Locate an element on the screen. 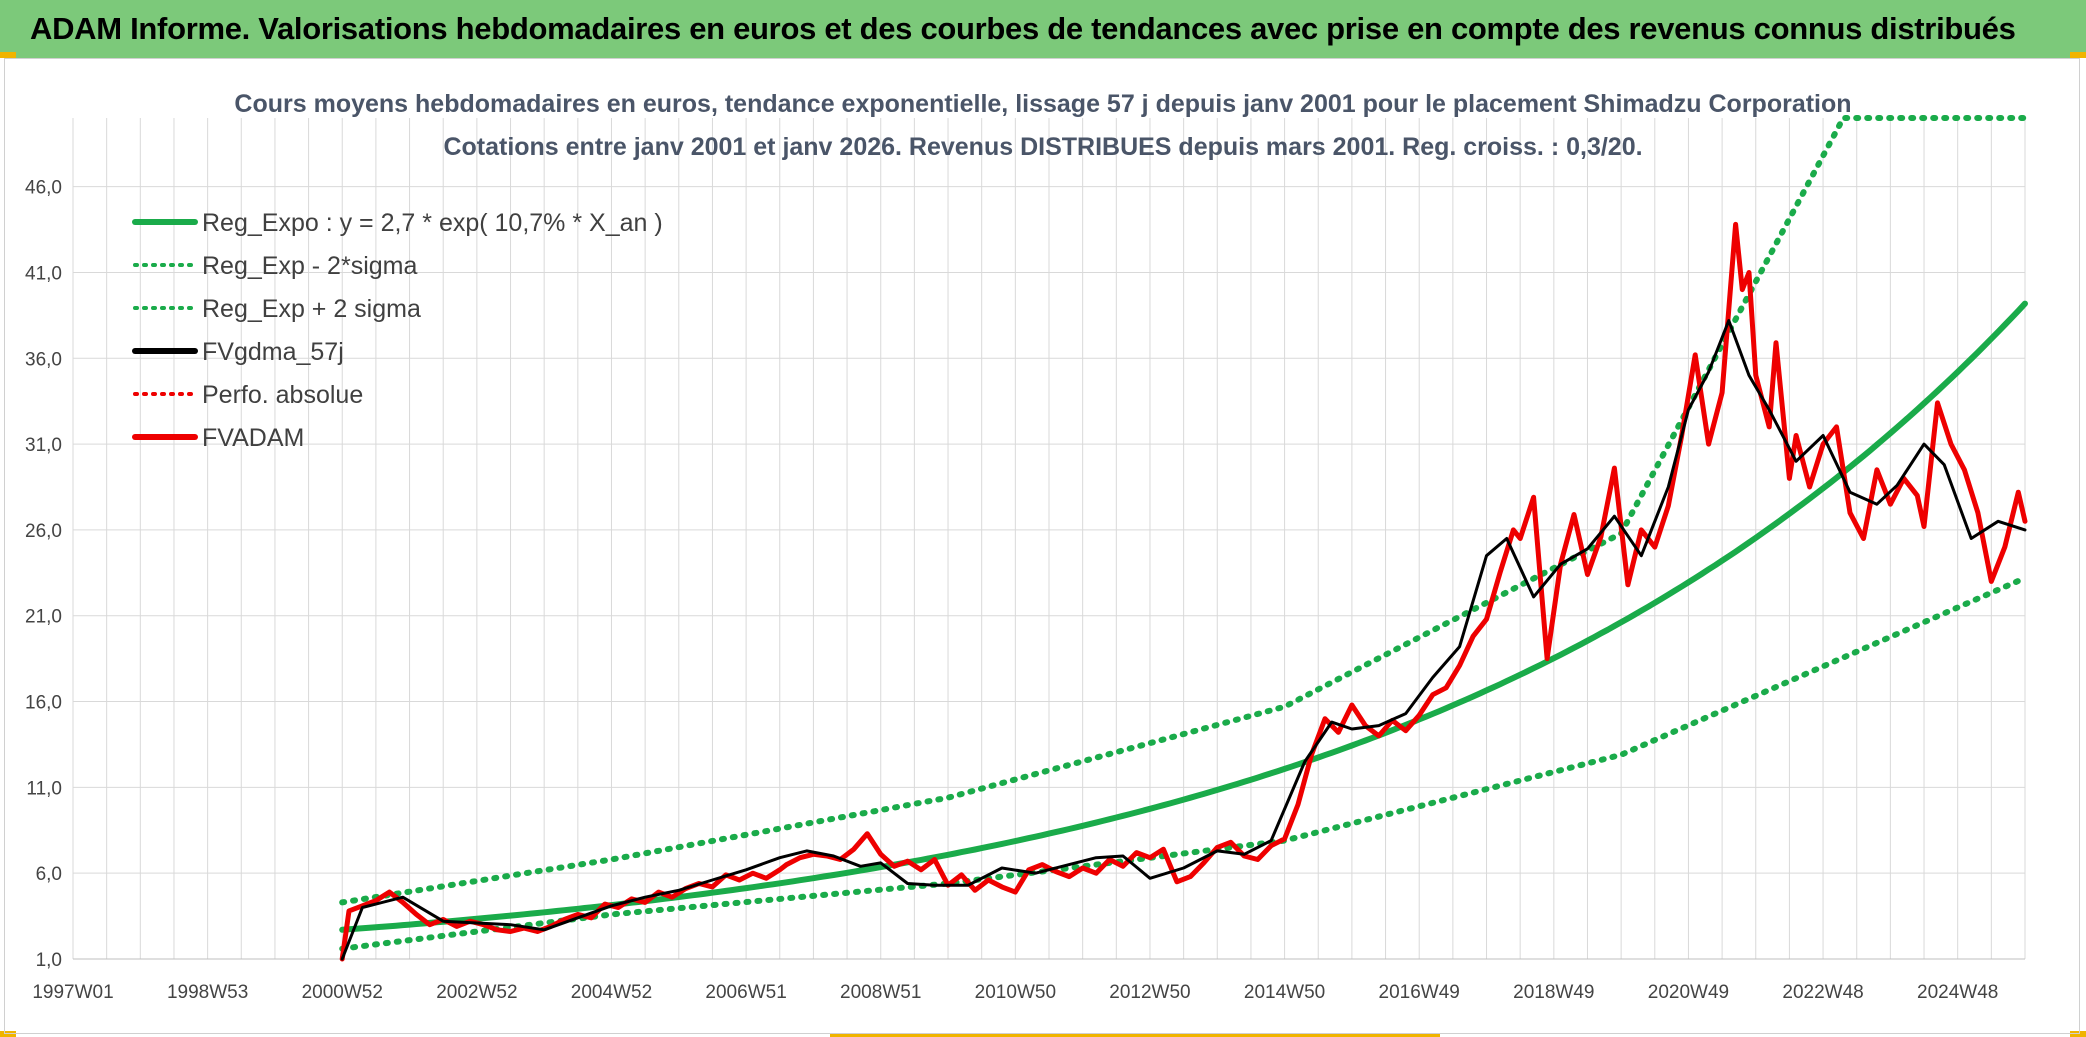 Image resolution: width=2086 pixels, height=1037 pixels. x-tick-label: 2018W49 is located at coordinates (1553, 992).